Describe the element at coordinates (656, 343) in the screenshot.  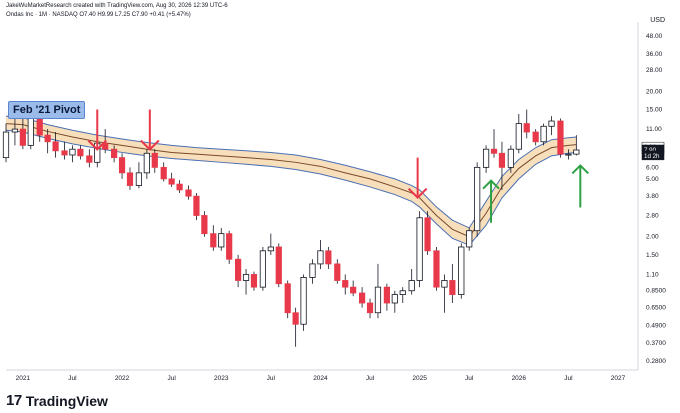
I see `price-tick-label: 0.3700` at that location.